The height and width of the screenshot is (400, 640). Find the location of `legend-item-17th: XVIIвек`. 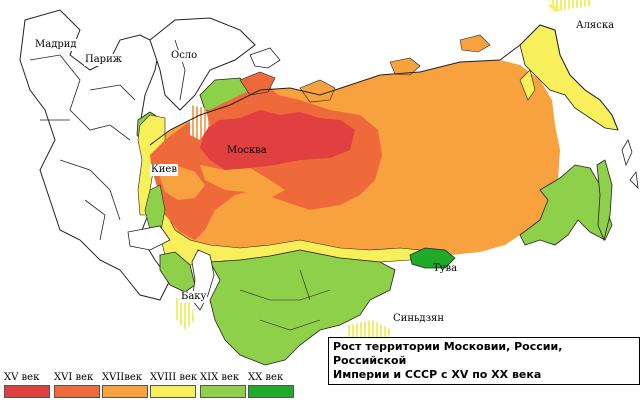

legend-item-17th: XVIIвек is located at coordinates (125, 386).